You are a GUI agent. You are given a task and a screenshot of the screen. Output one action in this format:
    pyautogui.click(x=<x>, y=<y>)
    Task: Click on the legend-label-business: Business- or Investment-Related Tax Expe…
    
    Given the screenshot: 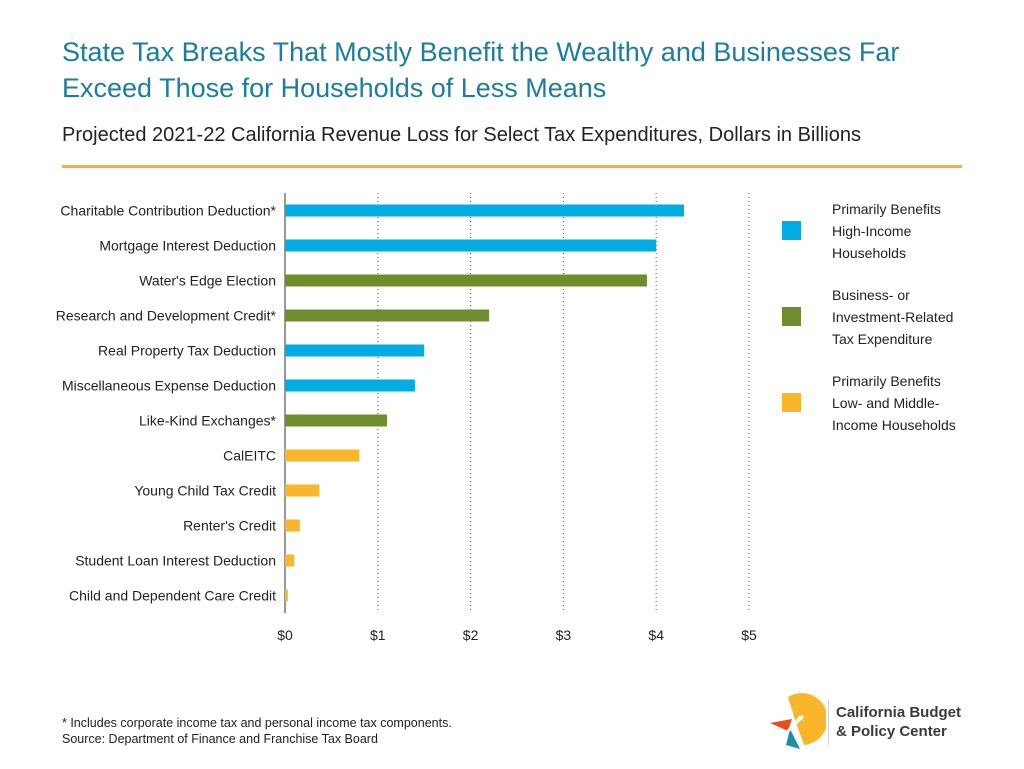 What is the action you would take?
    pyautogui.click(x=893, y=317)
    